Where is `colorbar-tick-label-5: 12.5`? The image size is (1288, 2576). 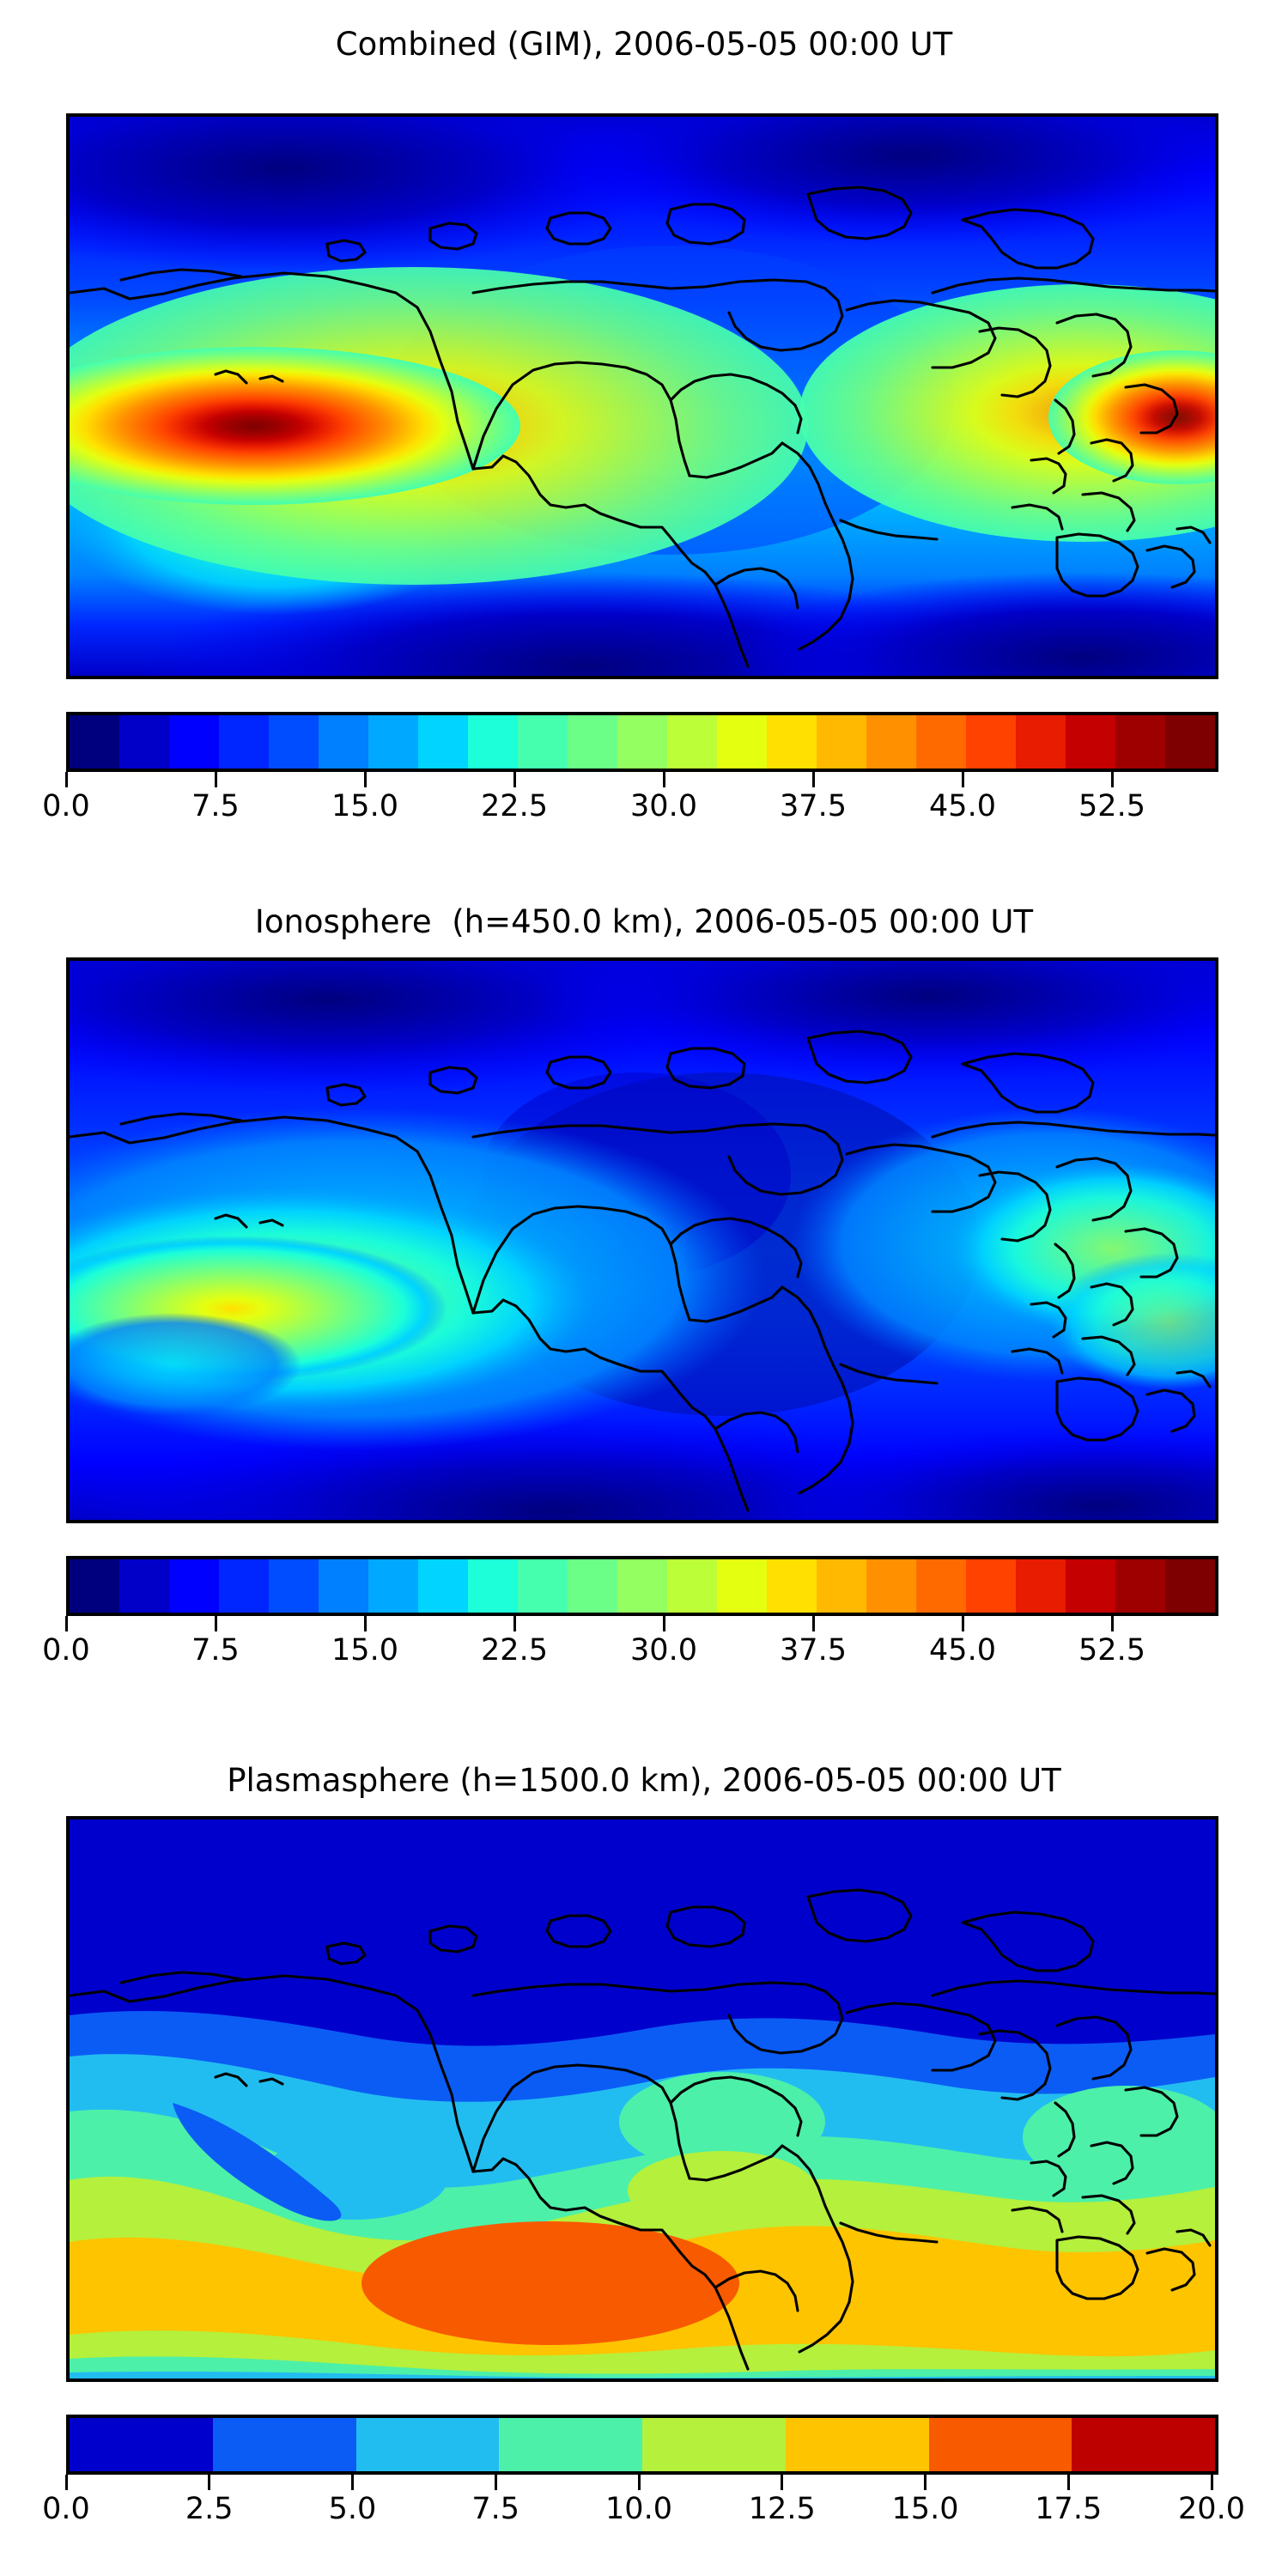 colorbar-tick-label-5: 12.5 is located at coordinates (782, 2509).